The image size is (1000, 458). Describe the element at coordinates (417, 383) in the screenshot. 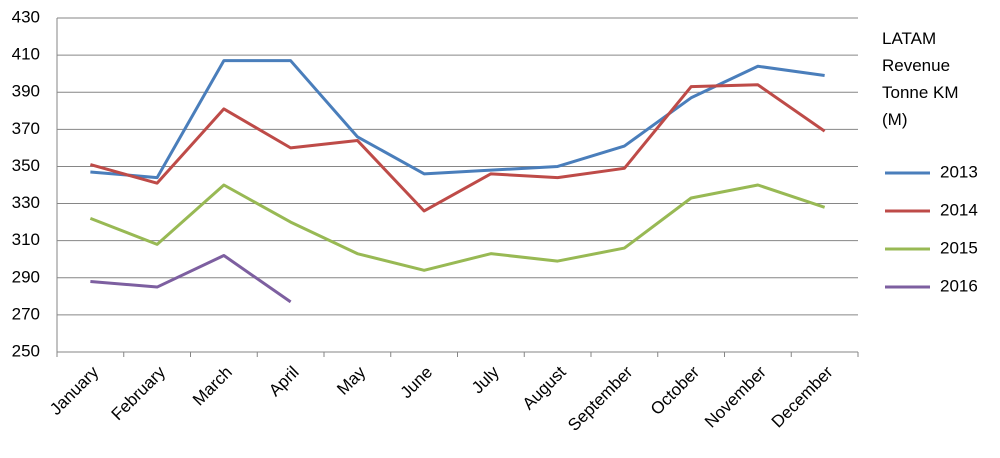

I see `x-tick-label: June` at that location.